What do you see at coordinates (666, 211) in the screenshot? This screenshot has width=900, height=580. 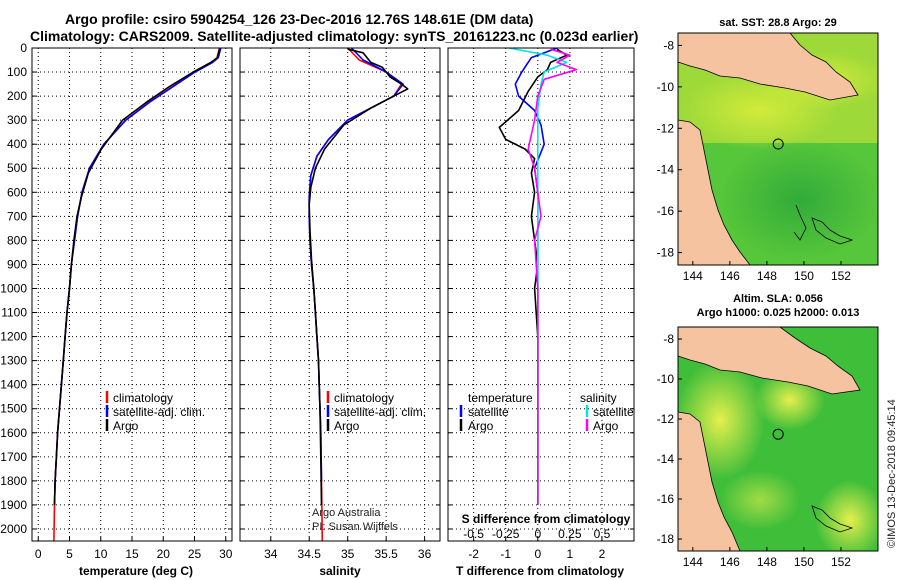 I see `map-y-tick-label: -16` at bounding box center [666, 211].